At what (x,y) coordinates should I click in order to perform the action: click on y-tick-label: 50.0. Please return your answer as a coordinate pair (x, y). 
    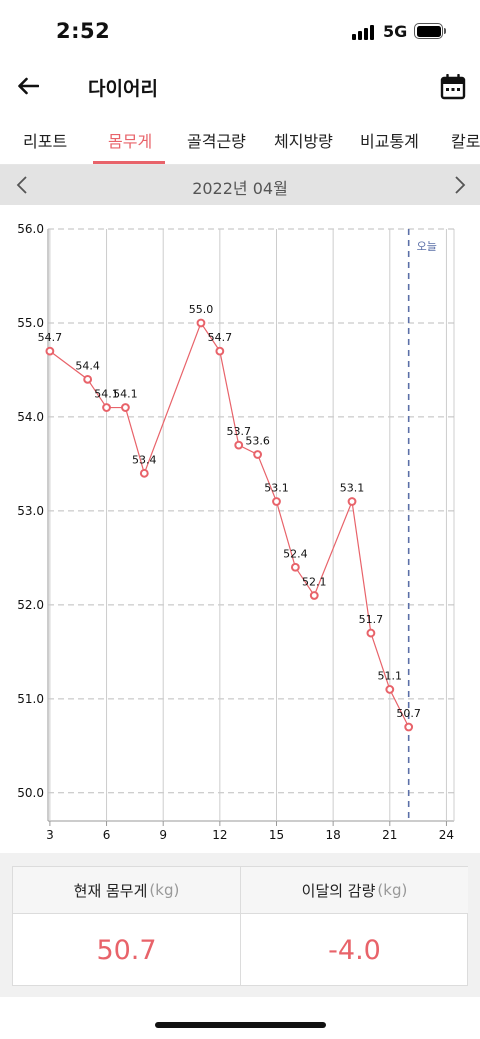
    Looking at the image, I should click on (30, 793).